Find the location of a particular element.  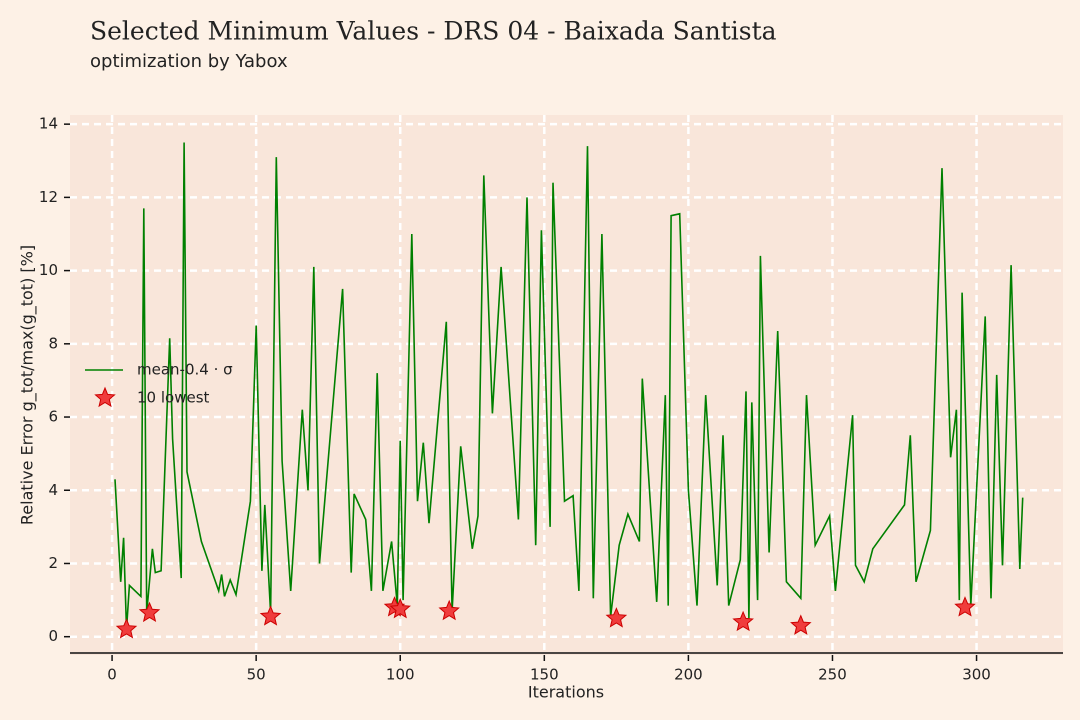

x-tick-label: 250 is located at coordinates (832, 675).